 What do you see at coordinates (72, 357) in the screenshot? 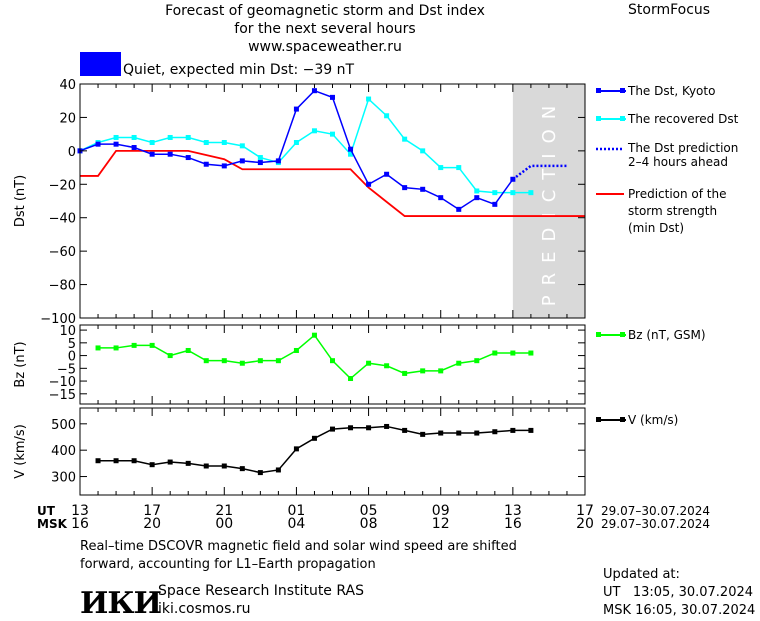
I see `bz-ytick-label: 0` at bounding box center [72, 357].